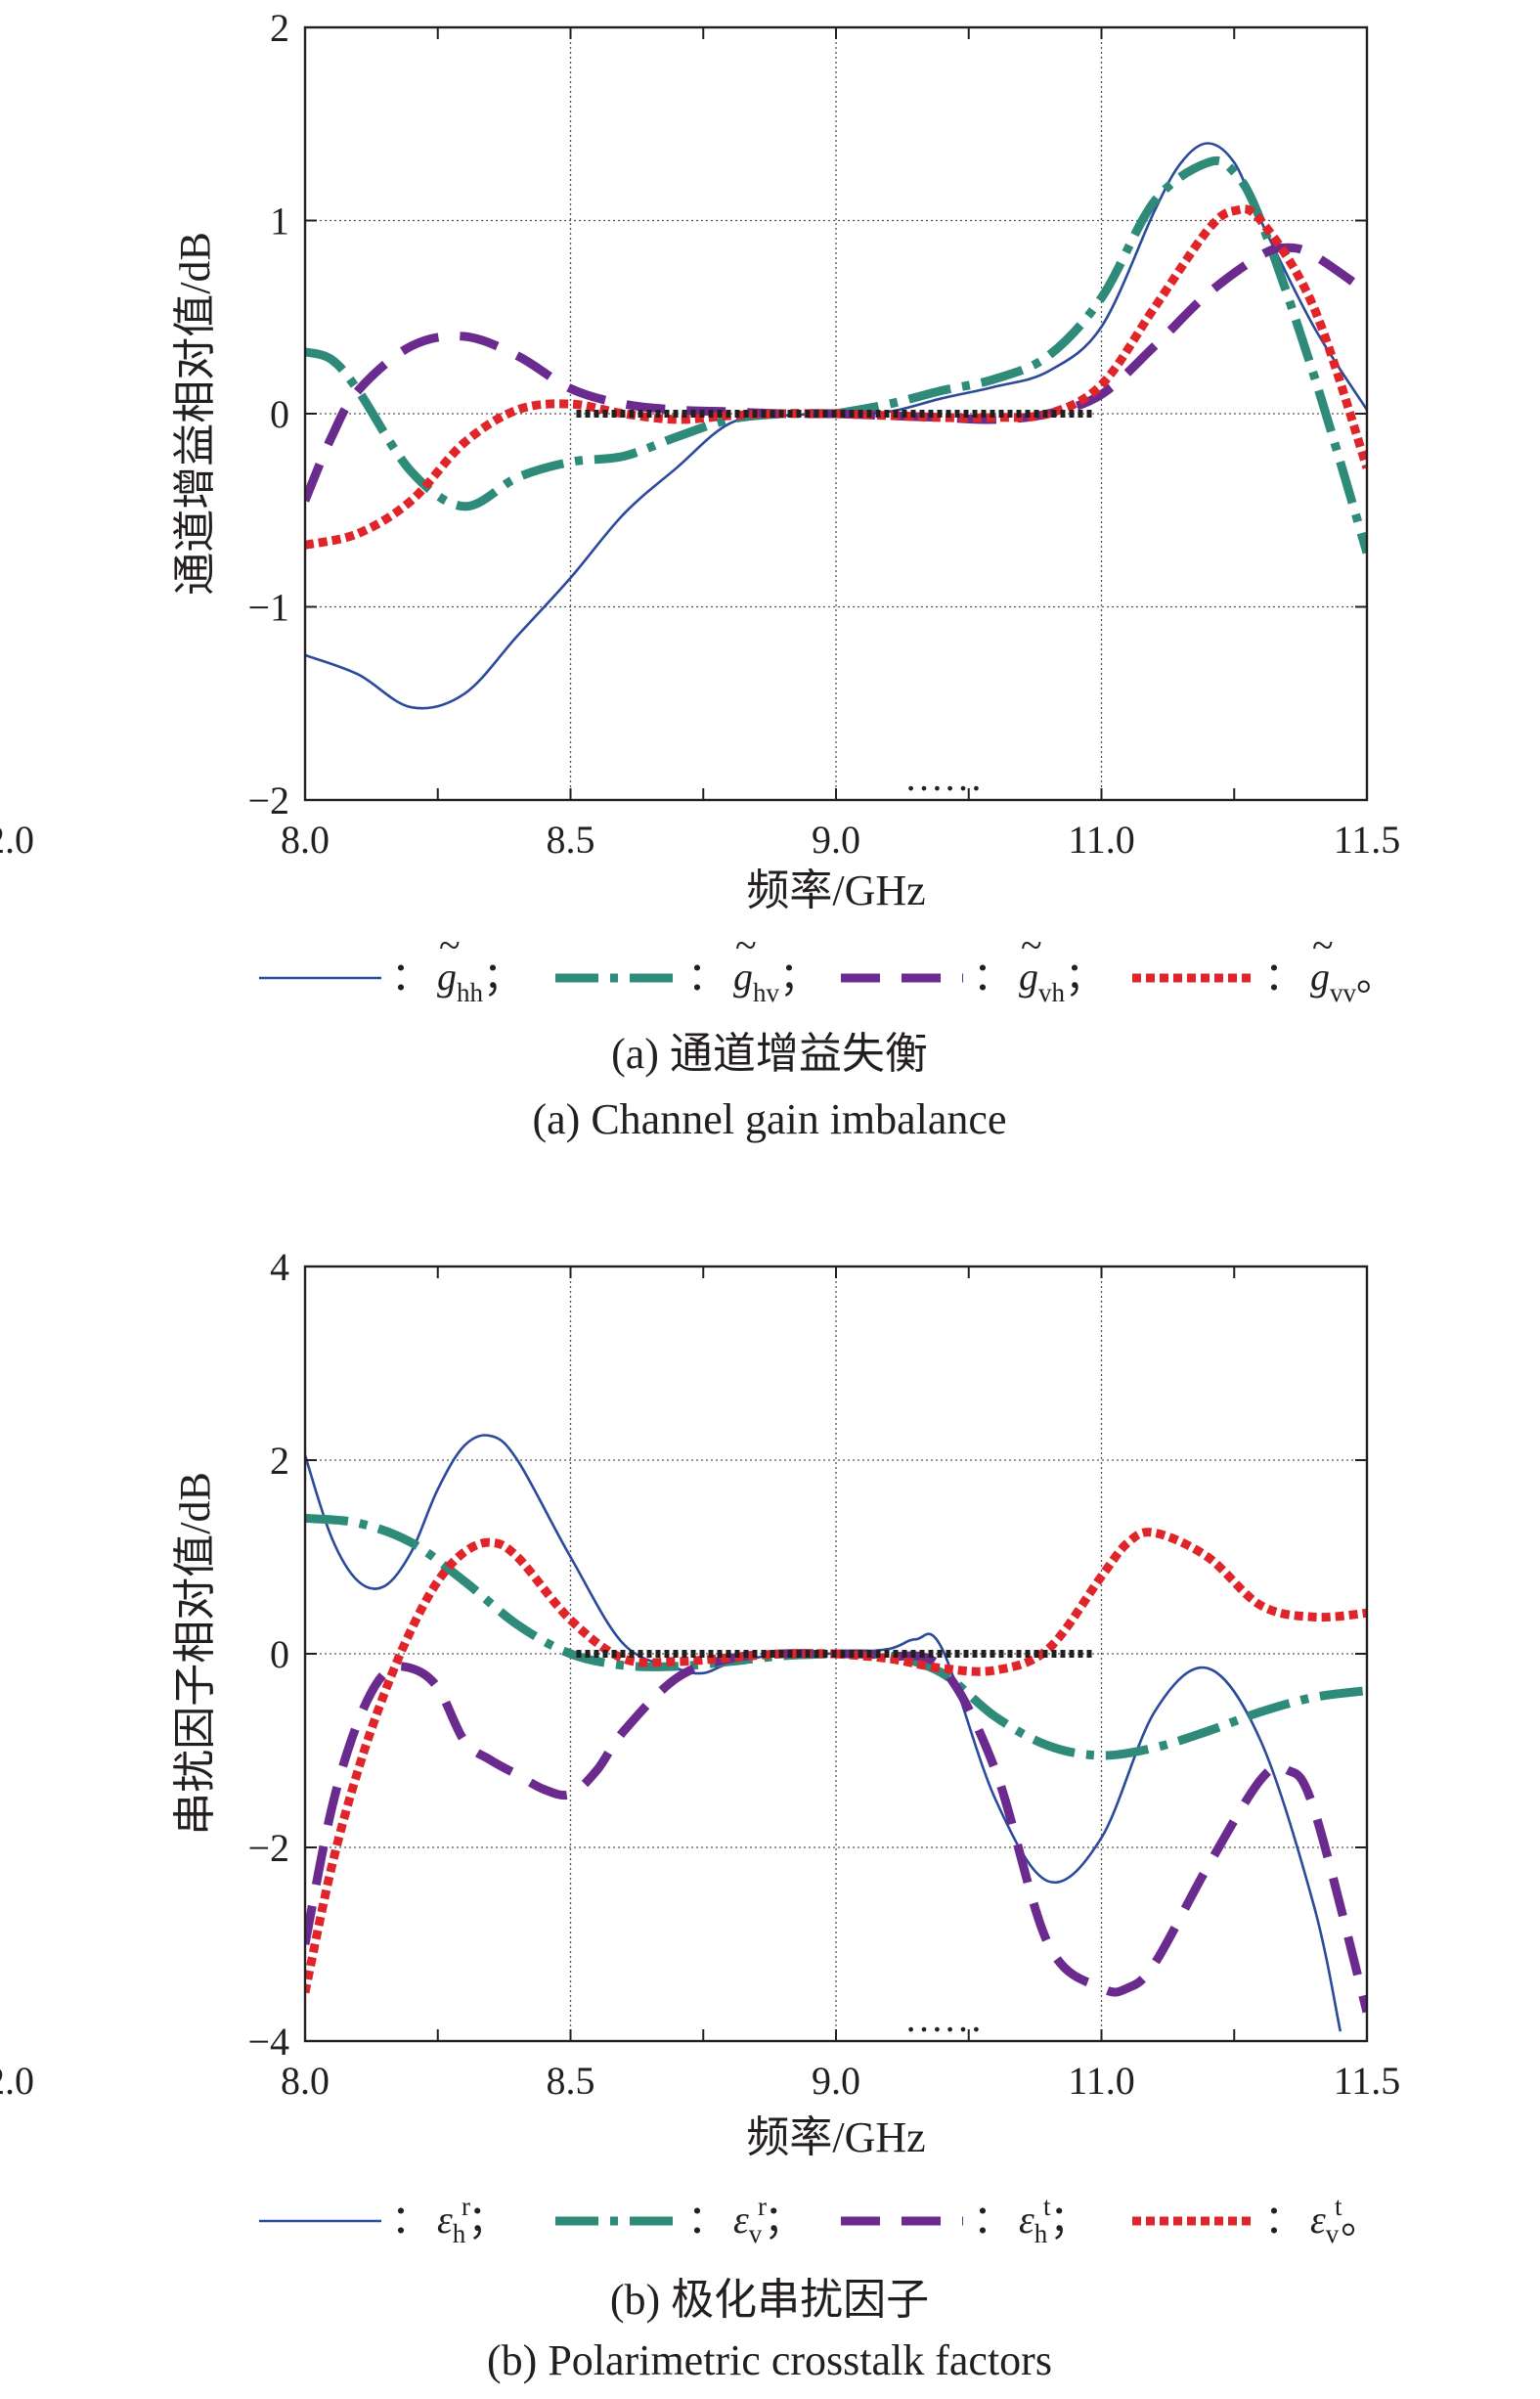  I want to click on legend-item-vv: ： εv。t, so click(1256, 2220).